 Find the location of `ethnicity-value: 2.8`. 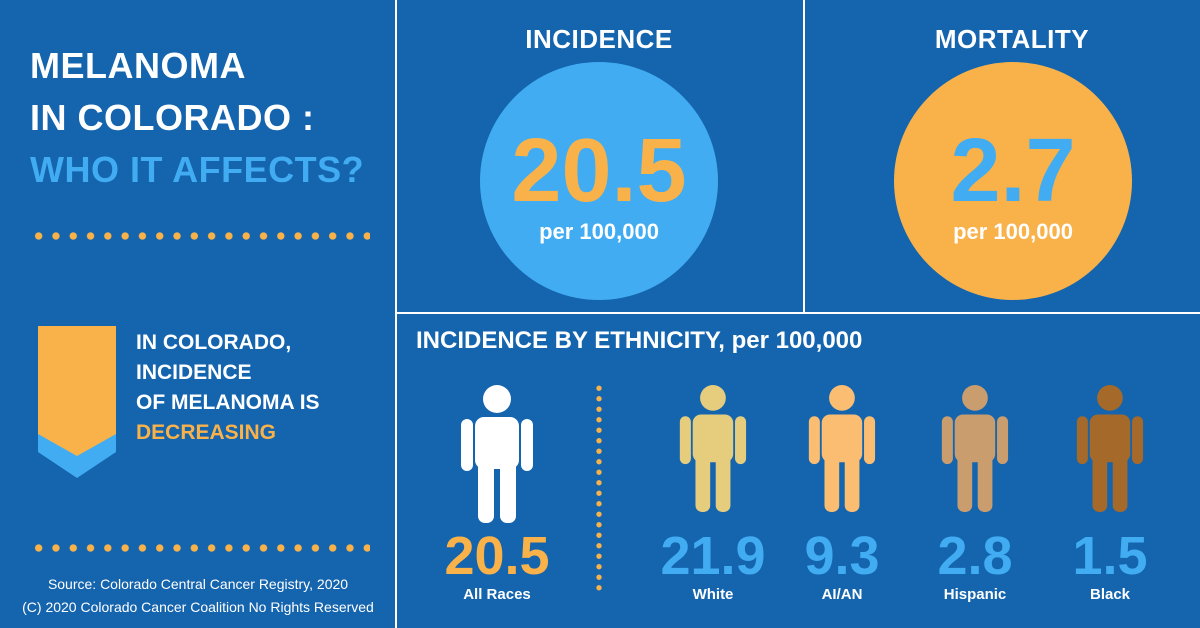

ethnicity-value: 2.8 is located at coordinates (975, 556).